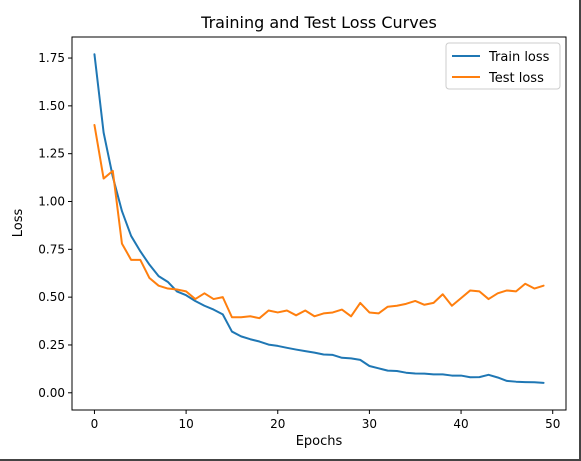 This screenshot has height=461, width=581. Describe the element at coordinates (51, 249) in the screenshot. I see `y-tick-label: 0.75` at that location.